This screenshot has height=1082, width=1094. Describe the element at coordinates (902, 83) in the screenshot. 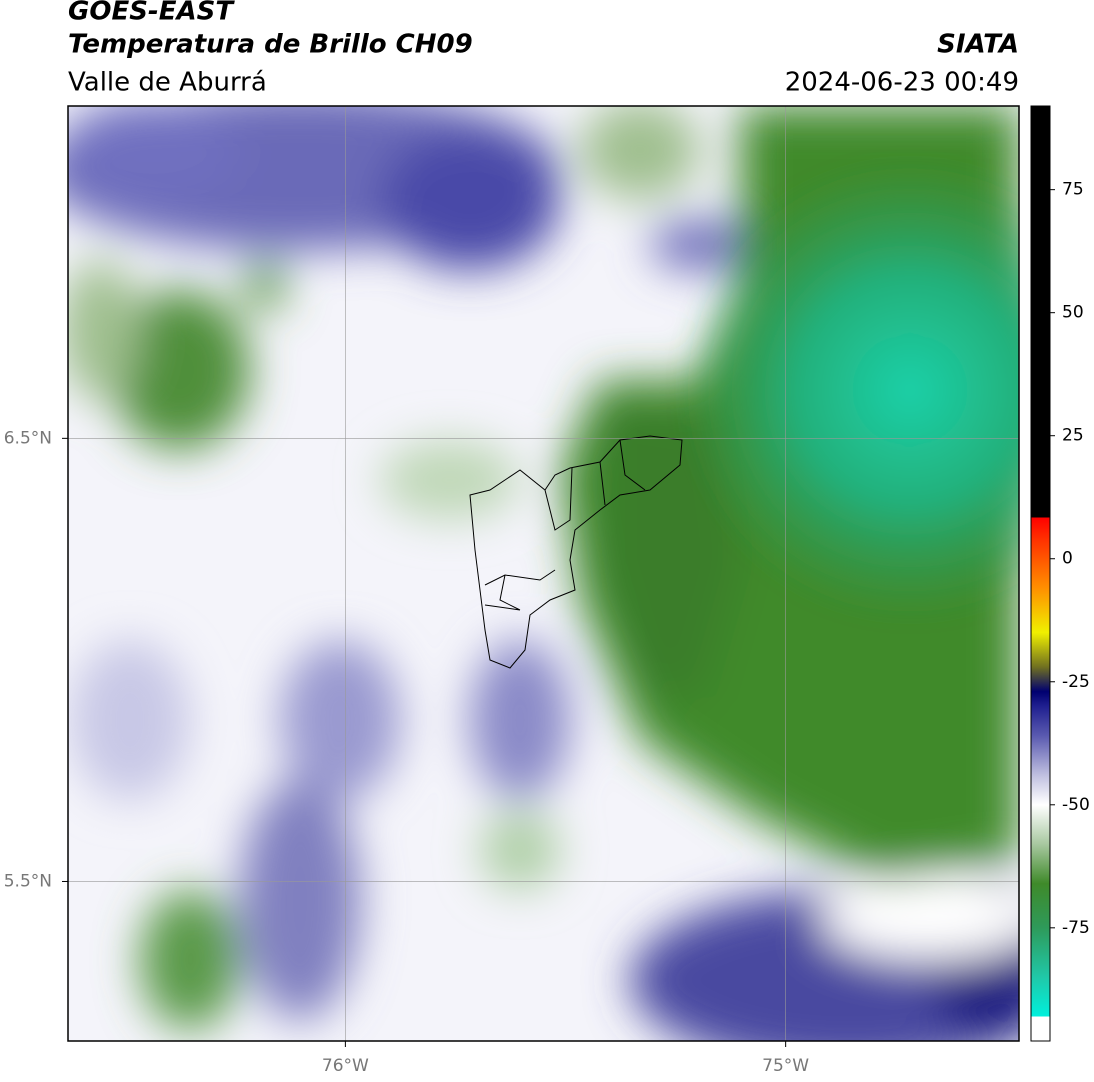

I see `datetime: 2024-06-23 00:49` at that location.